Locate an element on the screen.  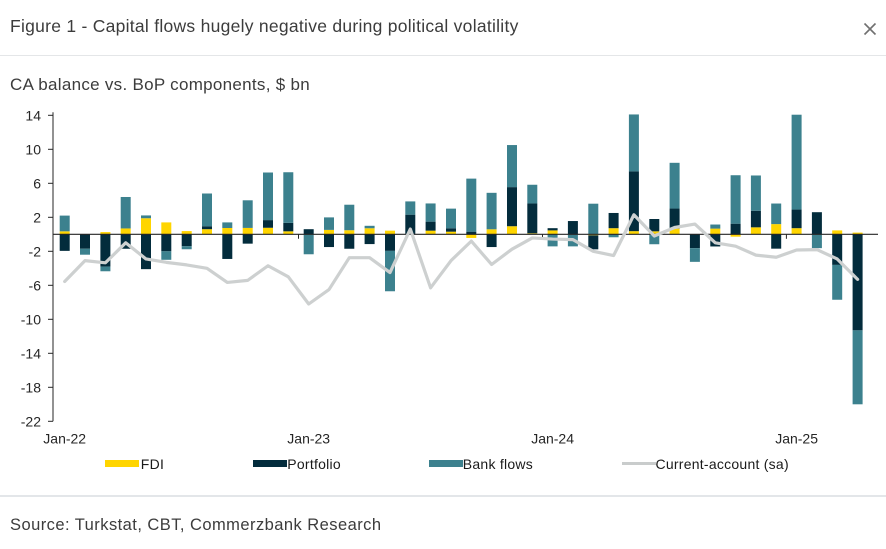
svg-text: Jan-23 is located at coordinates (308, 439).